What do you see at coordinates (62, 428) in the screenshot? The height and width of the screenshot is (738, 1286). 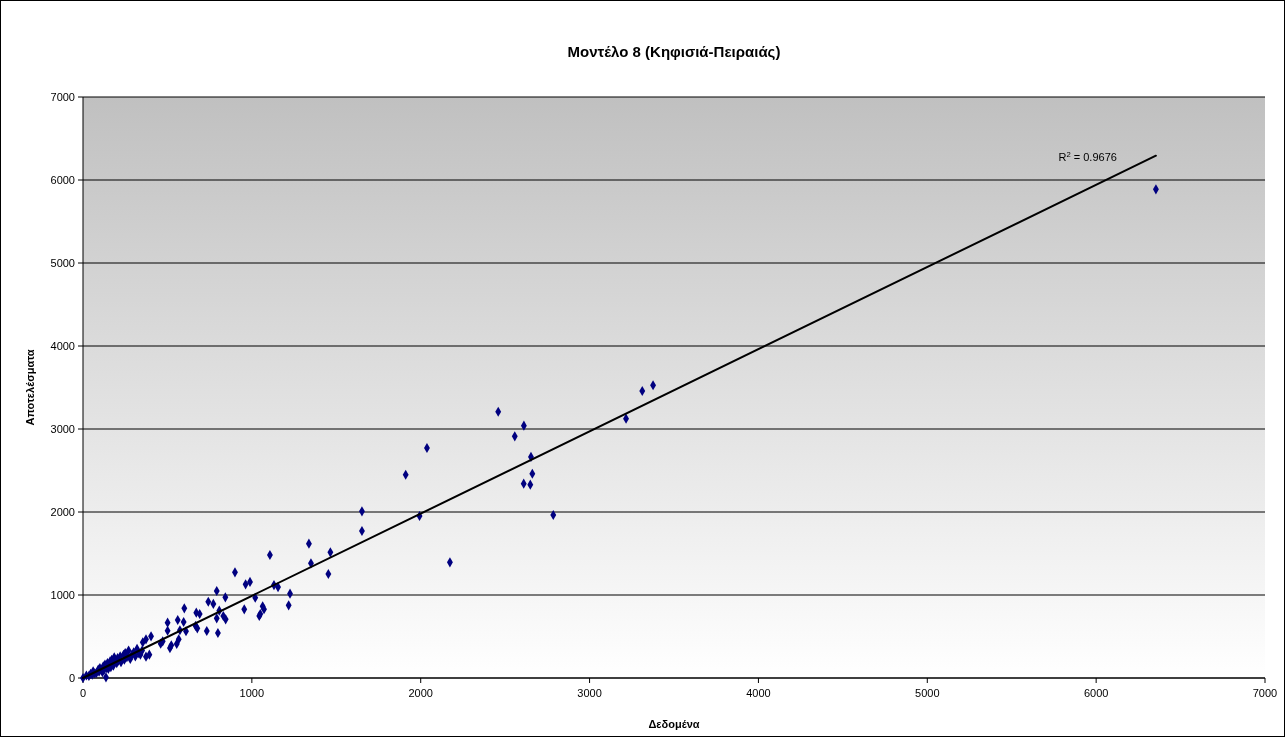 I see `y-tick-label: 3000` at bounding box center [62, 428].